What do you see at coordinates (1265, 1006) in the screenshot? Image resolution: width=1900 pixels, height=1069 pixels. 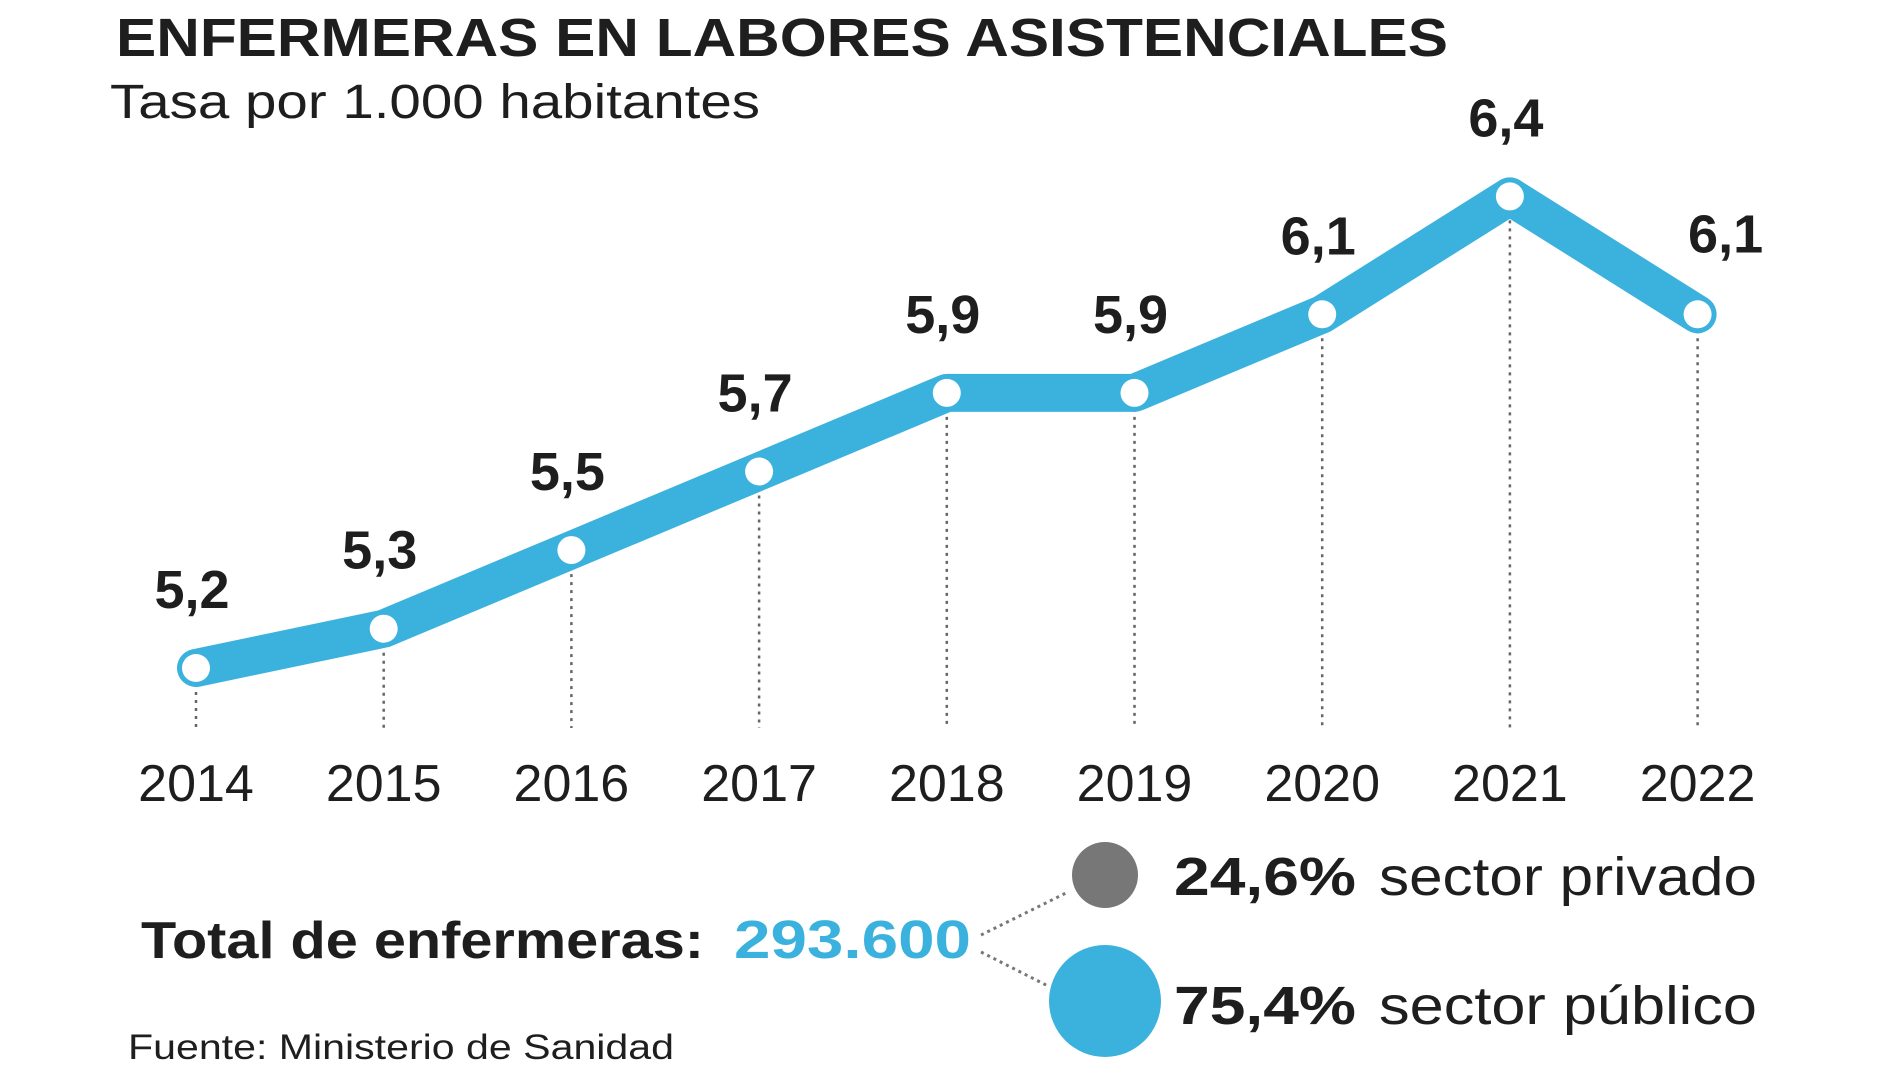 I see `public-pct: 75,4%` at bounding box center [1265, 1006].